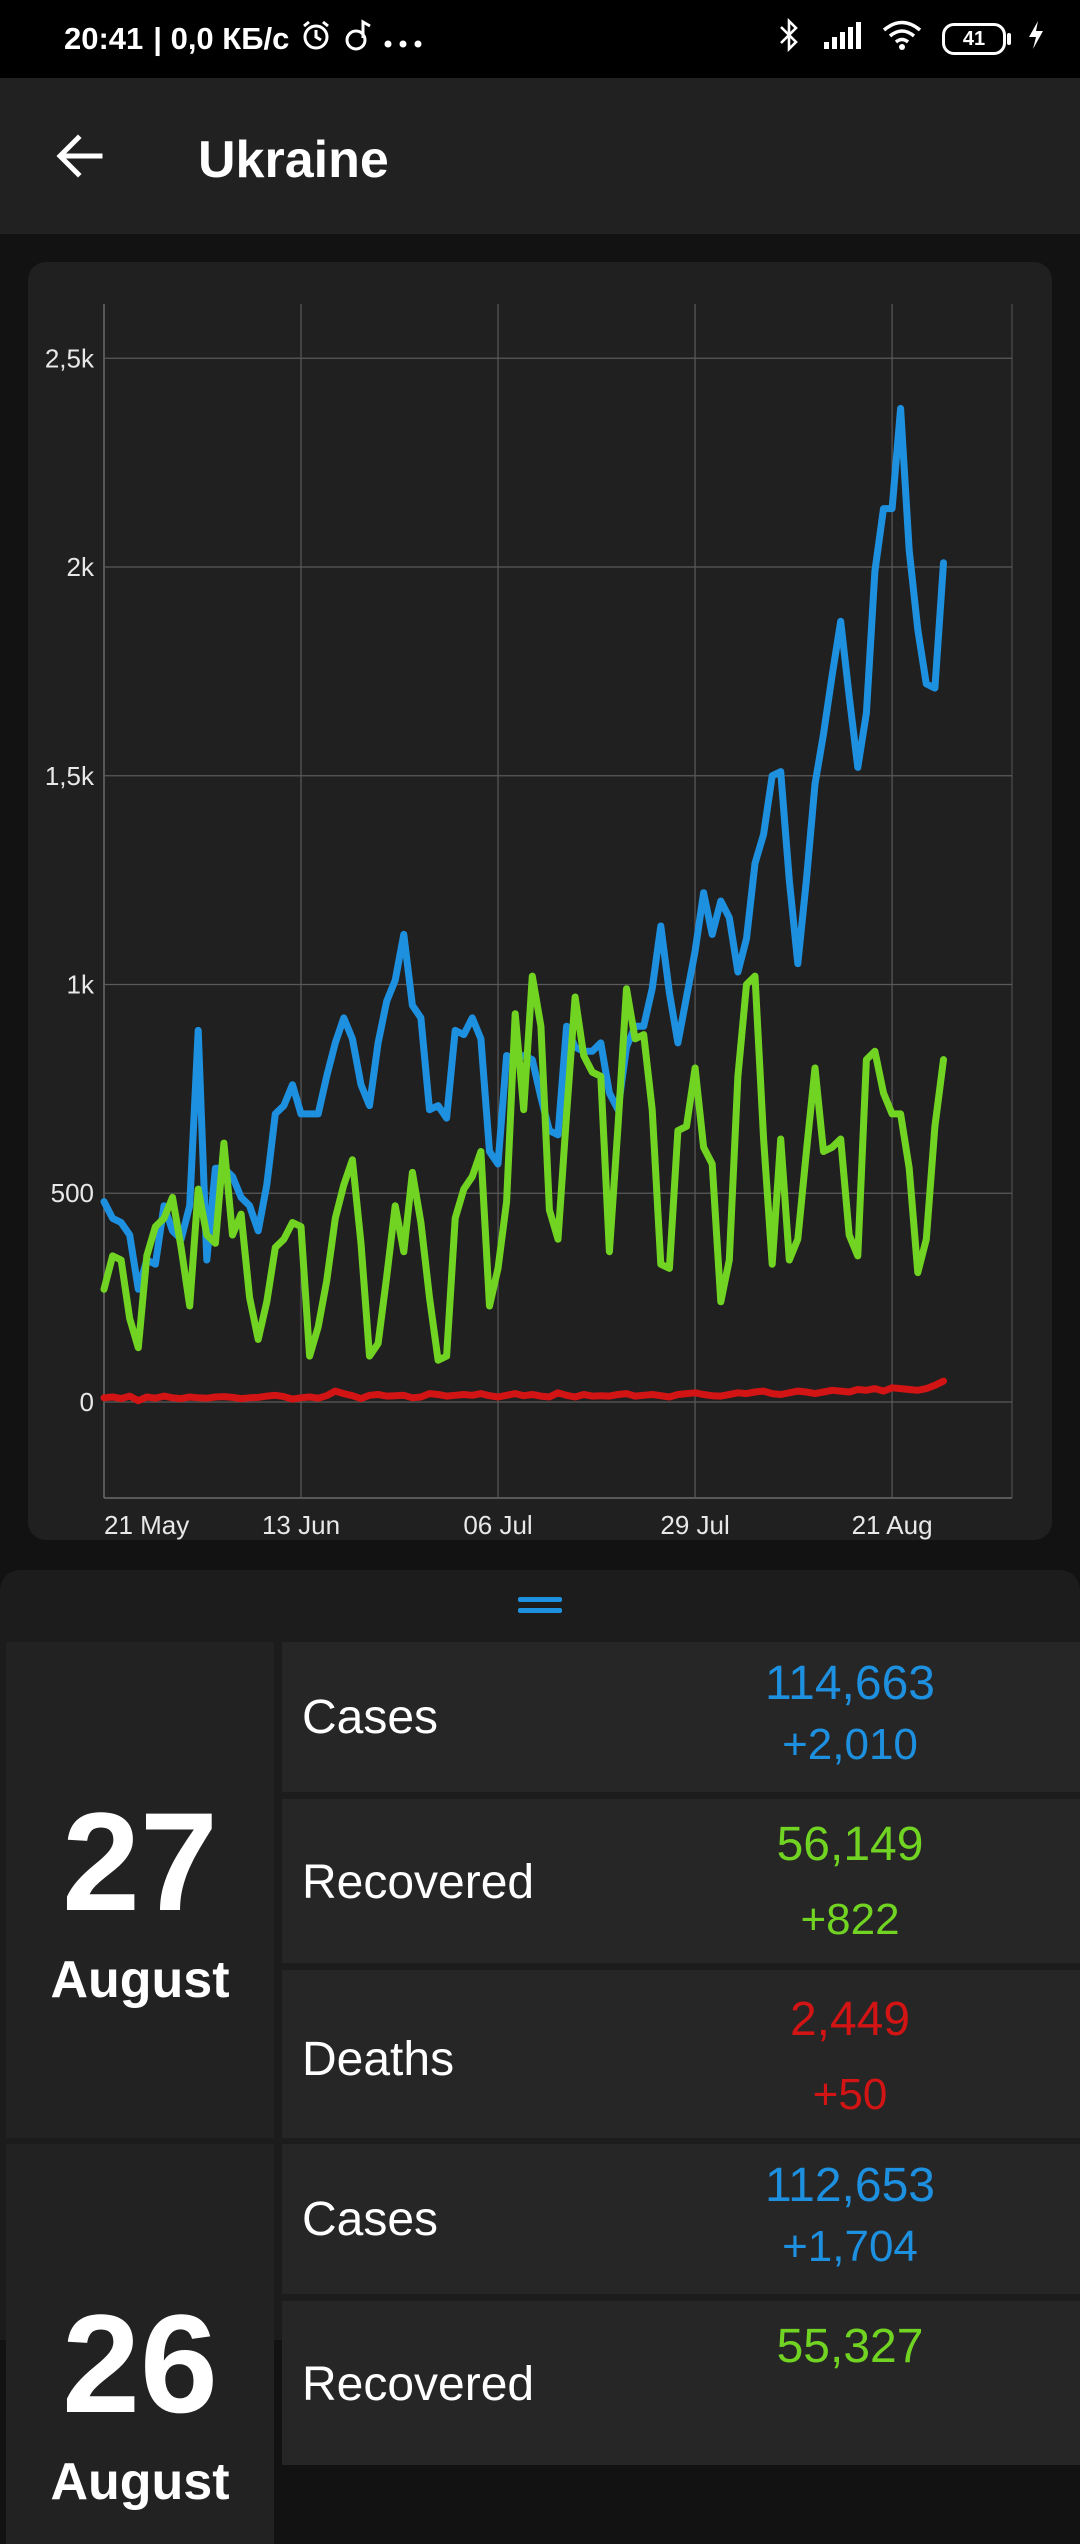 This screenshot has height=2544, width=1080. Describe the element at coordinates (523, 1391) in the screenshot. I see `series-line-deaths` at that location.